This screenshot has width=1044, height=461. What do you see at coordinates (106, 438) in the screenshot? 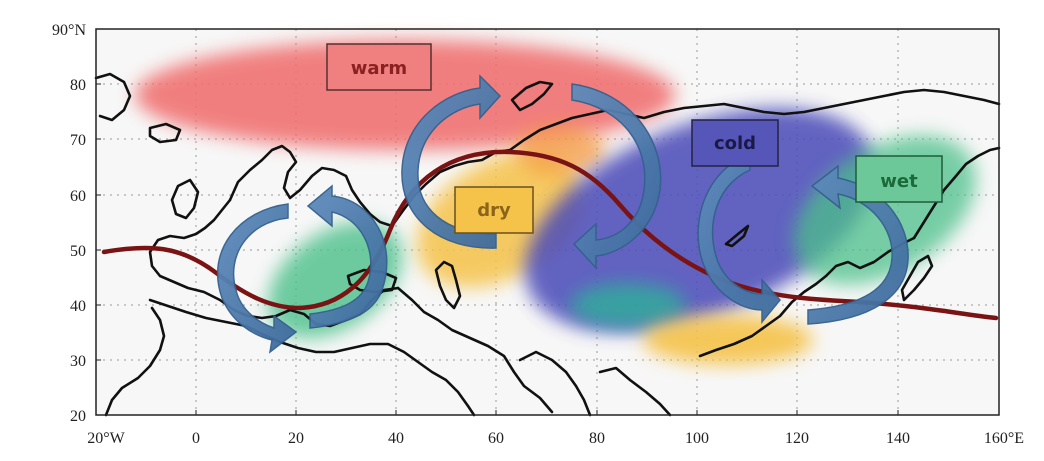
I see `lon-tick-label: 20°W` at bounding box center [106, 438].